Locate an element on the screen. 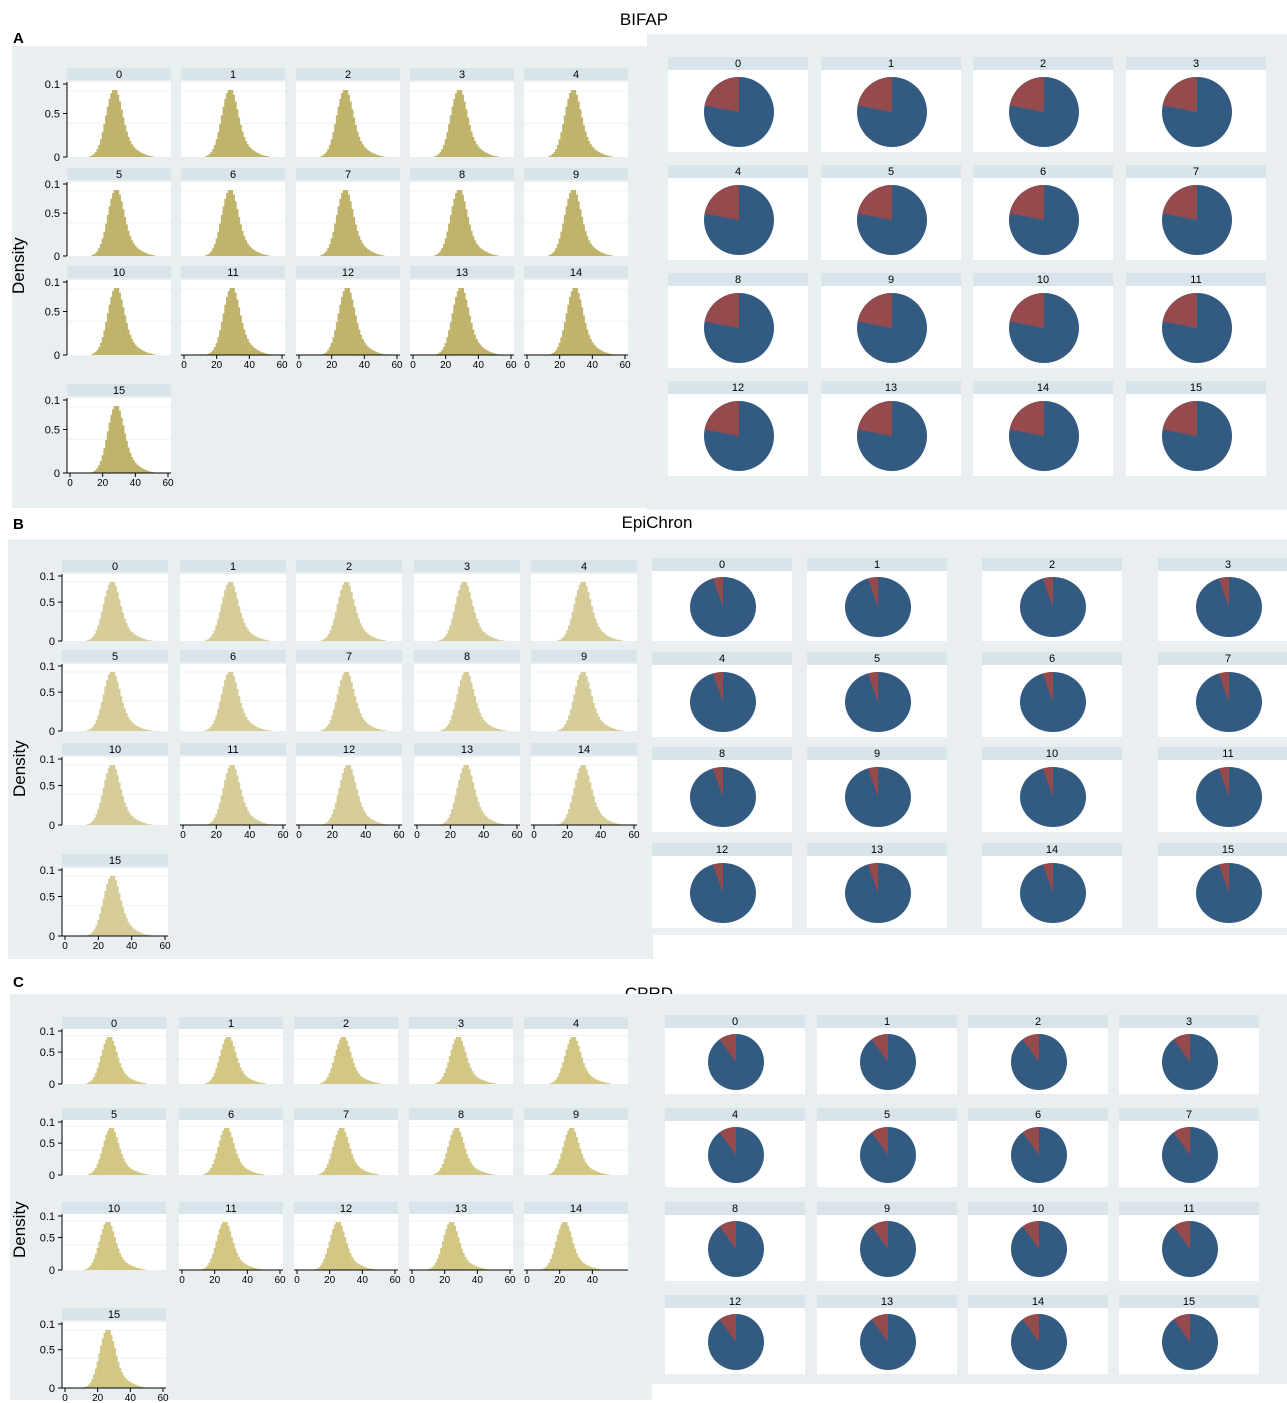 Image resolution: width=1287 pixels, height=1403 pixels. y-tick-label: 0.1 is located at coordinates (47, 1325).